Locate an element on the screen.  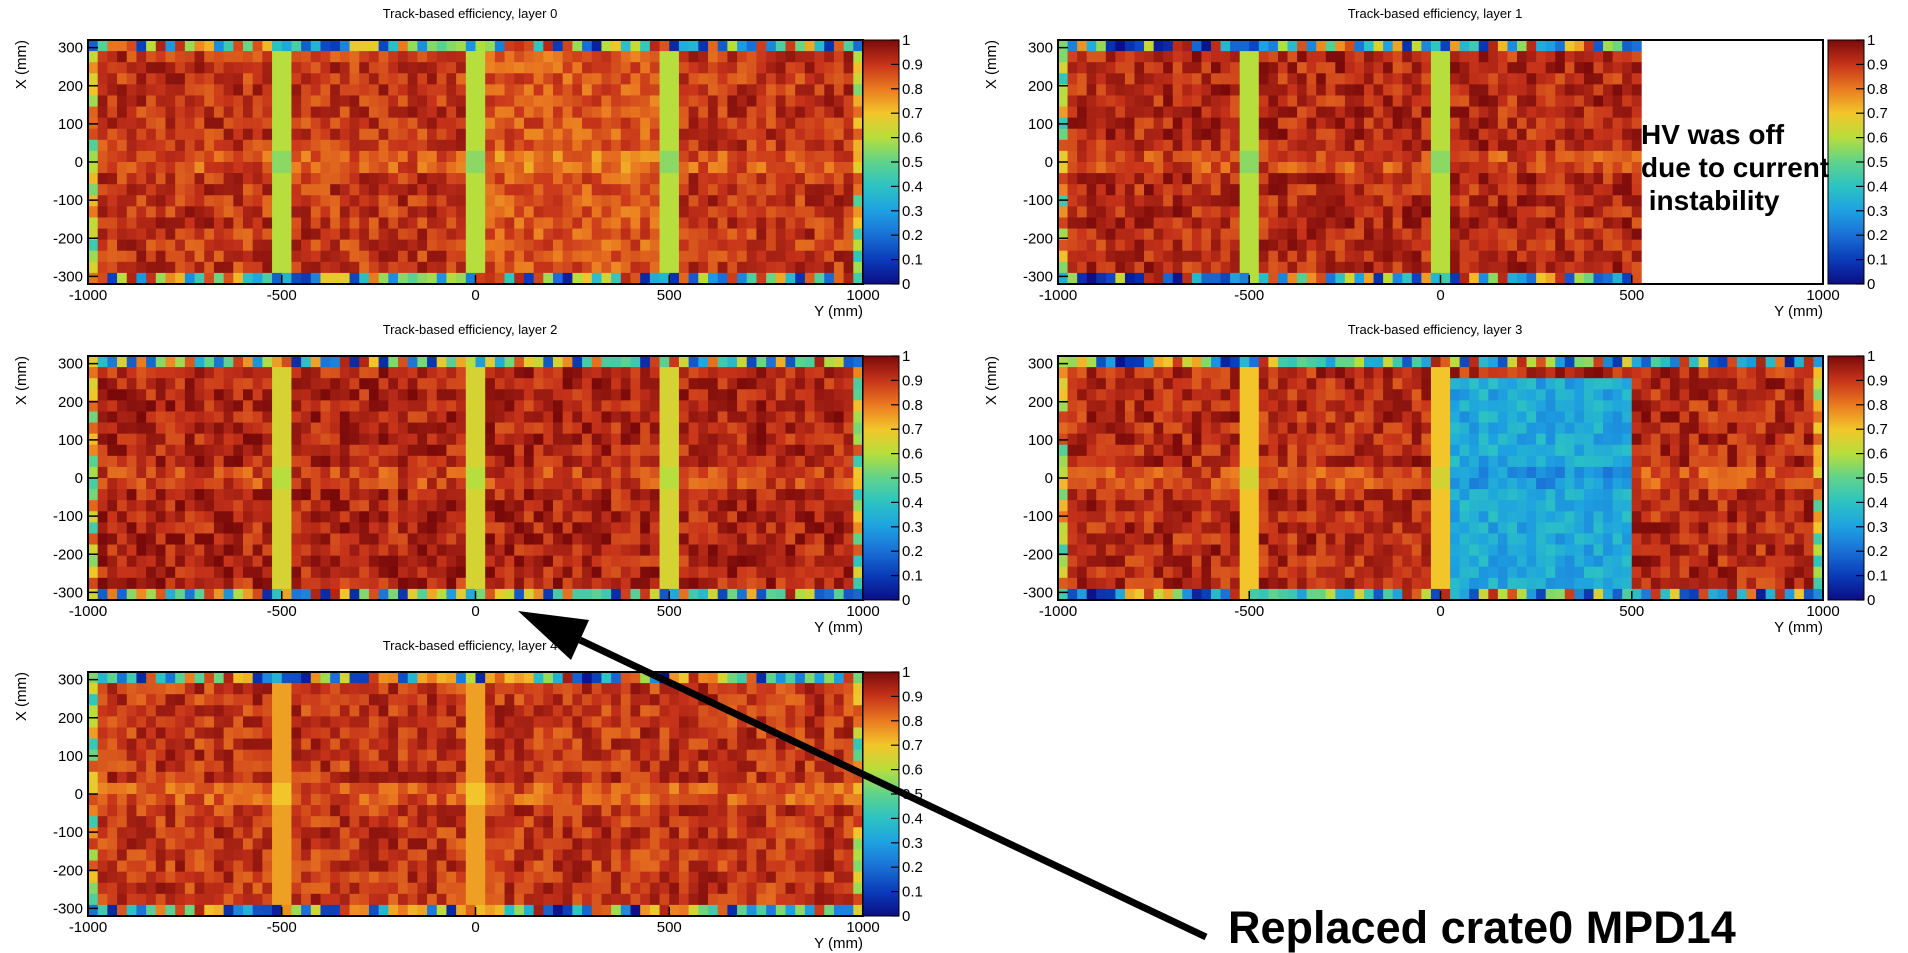
colorbar-tick-label: 0 is located at coordinates (1871, 284).